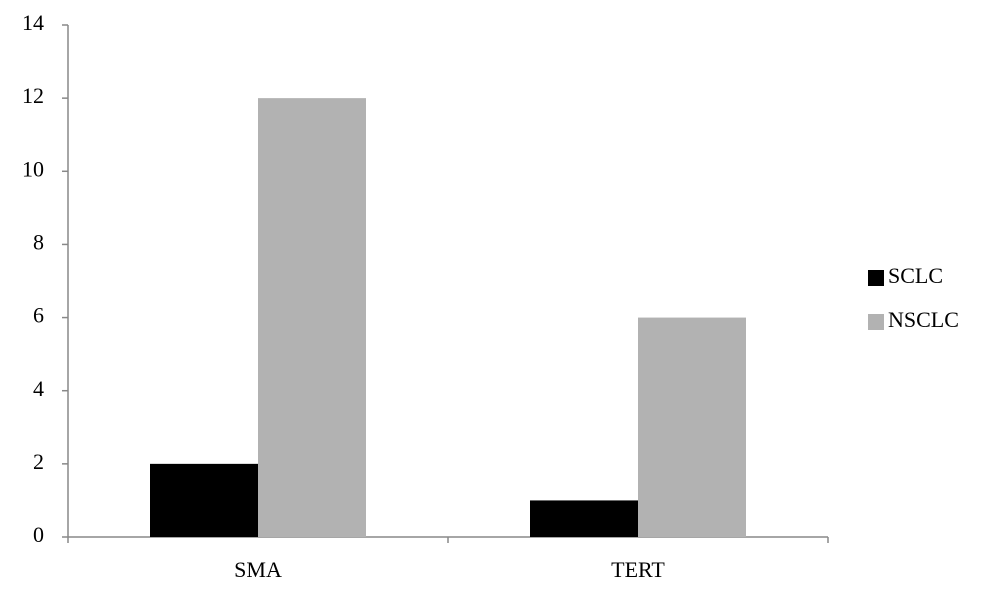 This screenshot has height=595, width=1000. Describe the element at coordinates (258, 569) in the screenshot. I see `x-tick-label: SMA` at that location.